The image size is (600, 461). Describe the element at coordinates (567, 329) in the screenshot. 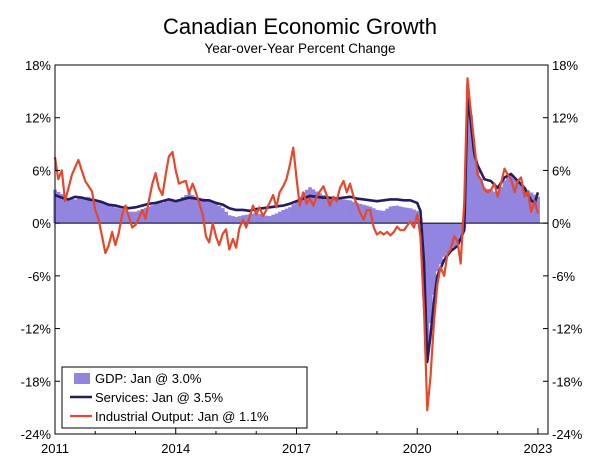

I see `y-tick-label-right: -12%` at that location.